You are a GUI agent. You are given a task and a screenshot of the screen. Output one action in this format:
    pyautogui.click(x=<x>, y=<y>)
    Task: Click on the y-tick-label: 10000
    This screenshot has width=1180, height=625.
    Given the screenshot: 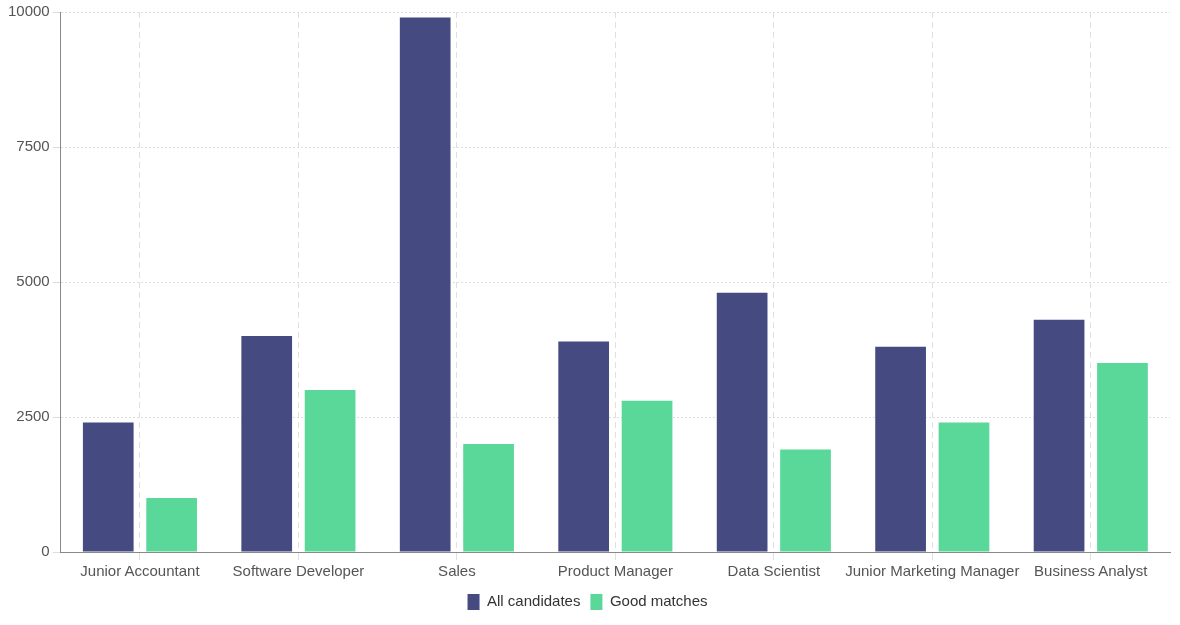 What is the action you would take?
    pyautogui.click(x=28, y=11)
    